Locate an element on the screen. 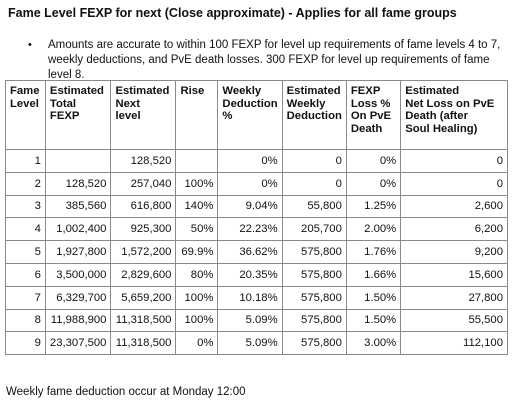 This screenshot has width=512, height=407. table-cell-estimated-next-level: 257,040 is located at coordinates (143, 183).